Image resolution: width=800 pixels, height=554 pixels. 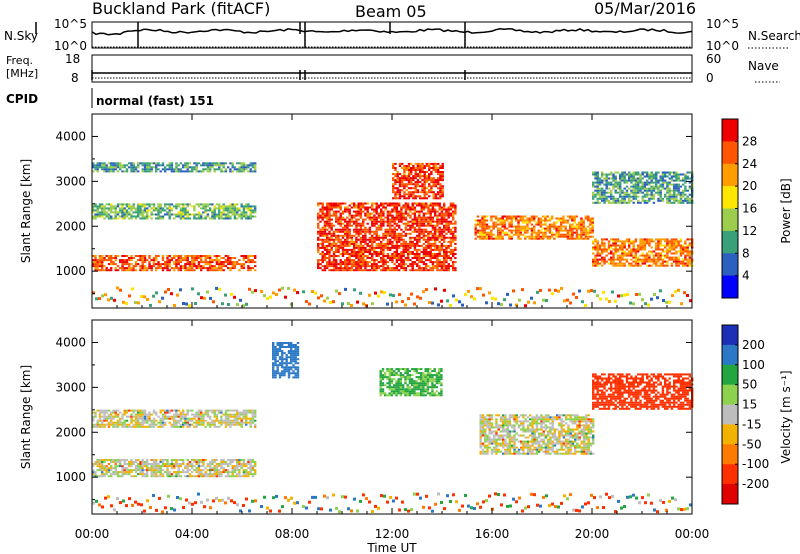 What do you see at coordinates (181, 9) in the screenshot?
I see `station-title: Buckland Park (fitACF)` at bounding box center [181, 9].